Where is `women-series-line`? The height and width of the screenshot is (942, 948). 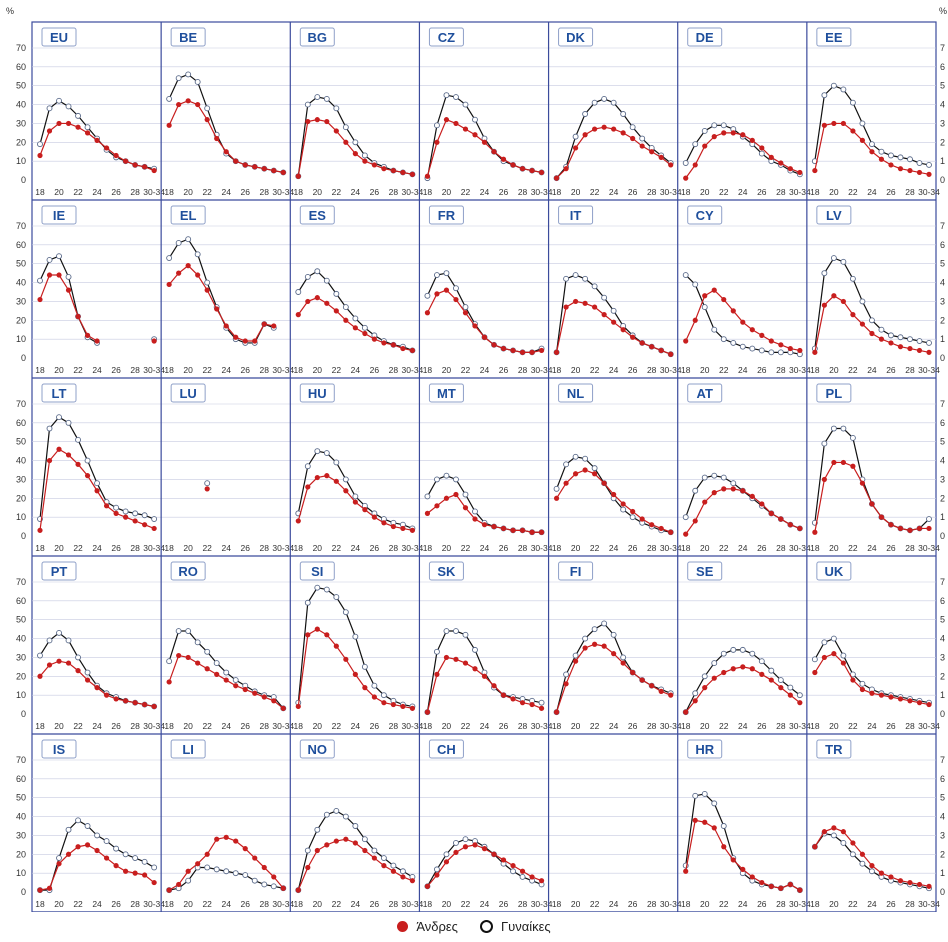
women-series-line is located at coordinates (68, 299).